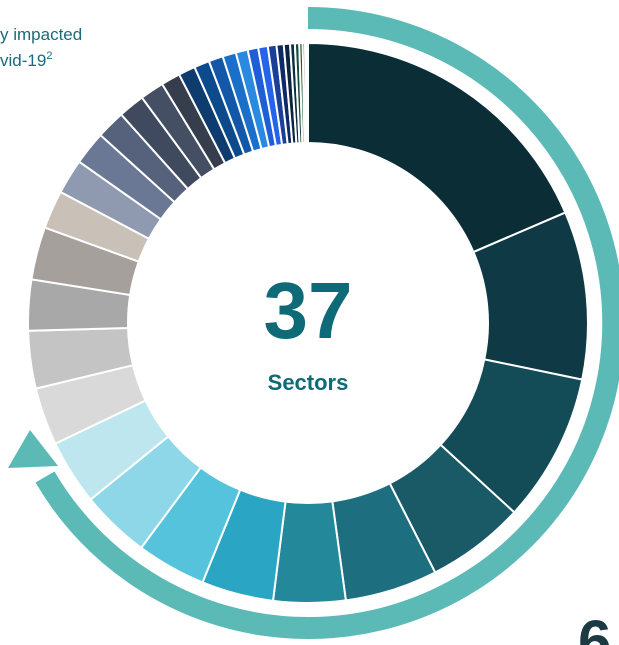 This screenshot has height=645, width=619. What do you see at coordinates (23, 60) in the screenshot?
I see `note-text: vid-19` at bounding box center [23, 60].